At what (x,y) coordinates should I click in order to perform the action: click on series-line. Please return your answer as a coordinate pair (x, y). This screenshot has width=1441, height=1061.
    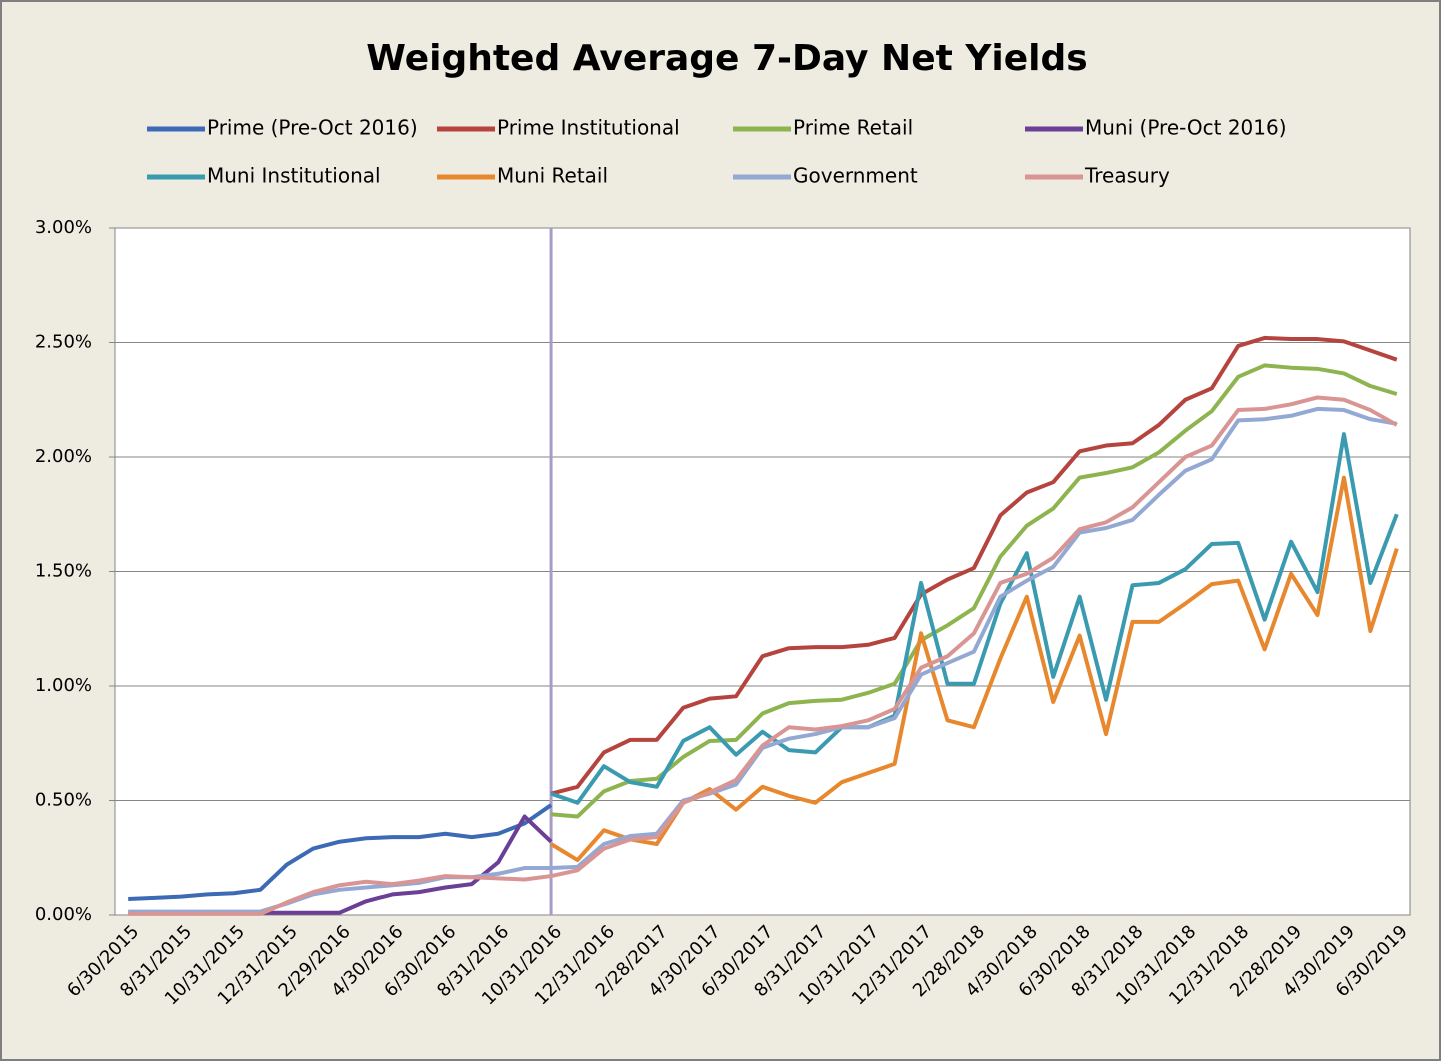
    Looking at the image, I should click on (340, 852).